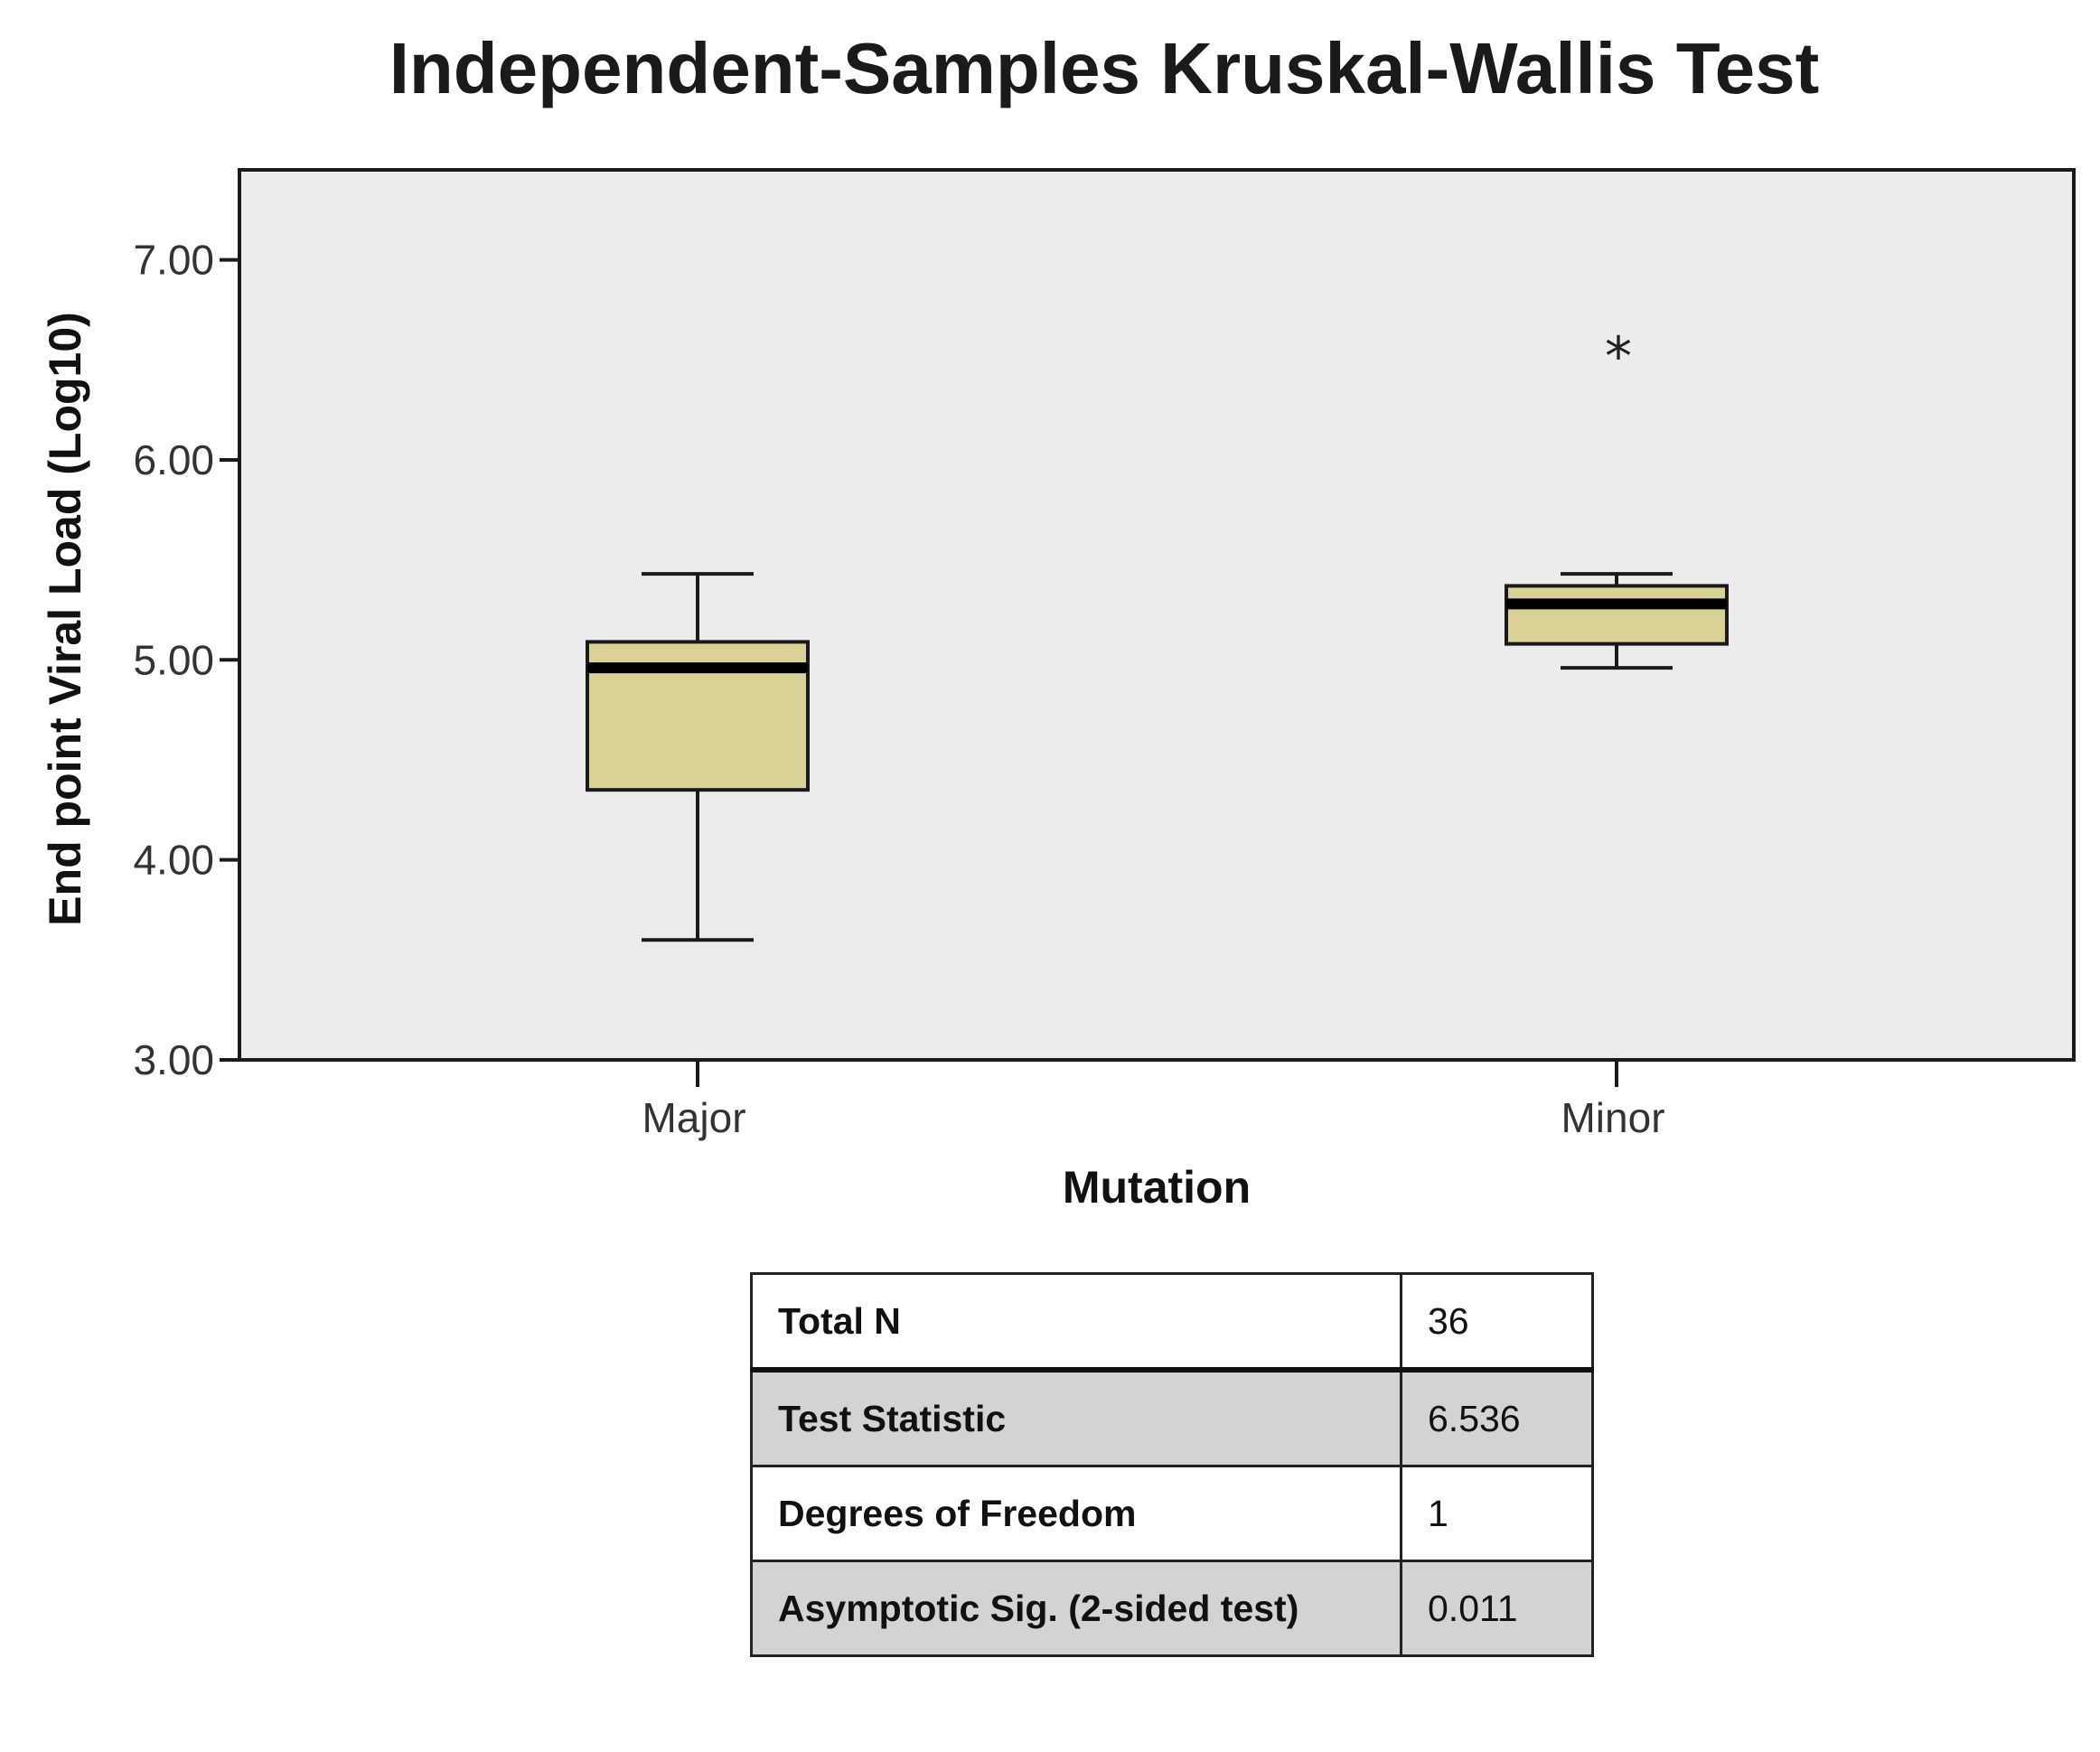 This screenshot has height=1752, width=2100. I want to click on outlier-marker: *, so click(1619, 357).